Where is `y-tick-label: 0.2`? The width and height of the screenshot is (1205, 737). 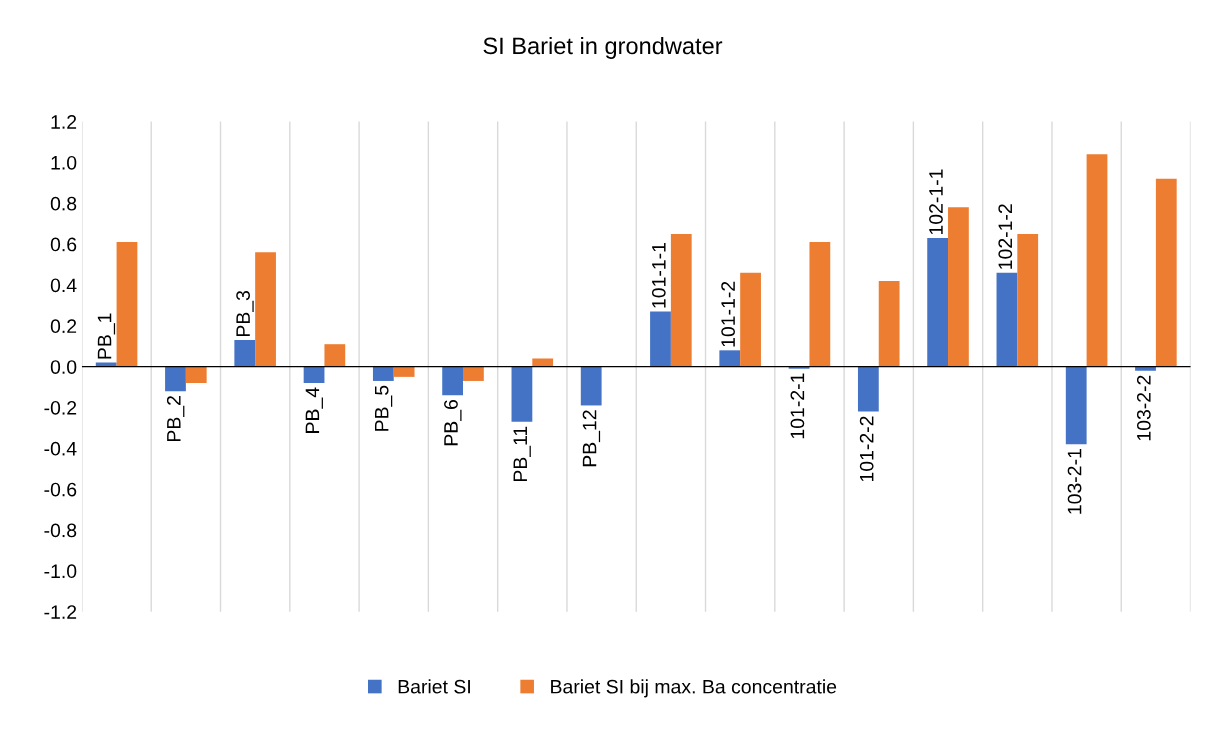 y-tick-label: 0.2 is located at coordinates (63, 326).